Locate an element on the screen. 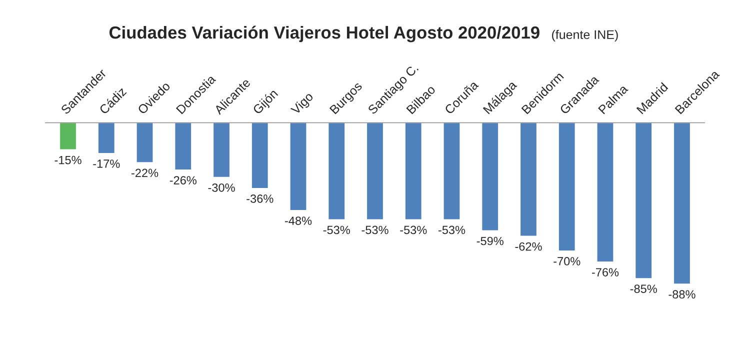 This screenshot has height=340, width=750. data-label: -30% is located at coordinates (221, 187).